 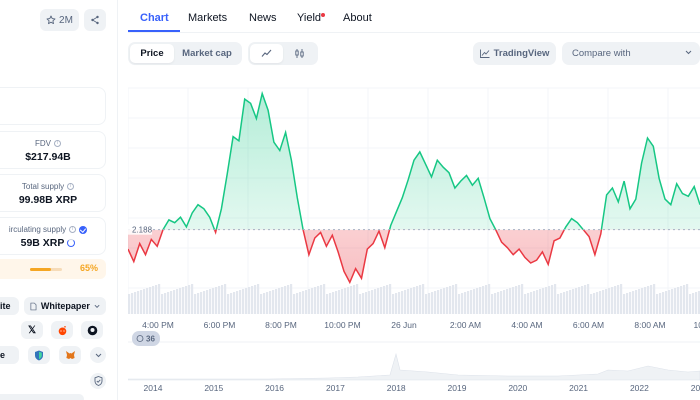 I want to click on website-chip: ite, so click(x=9, y=306).